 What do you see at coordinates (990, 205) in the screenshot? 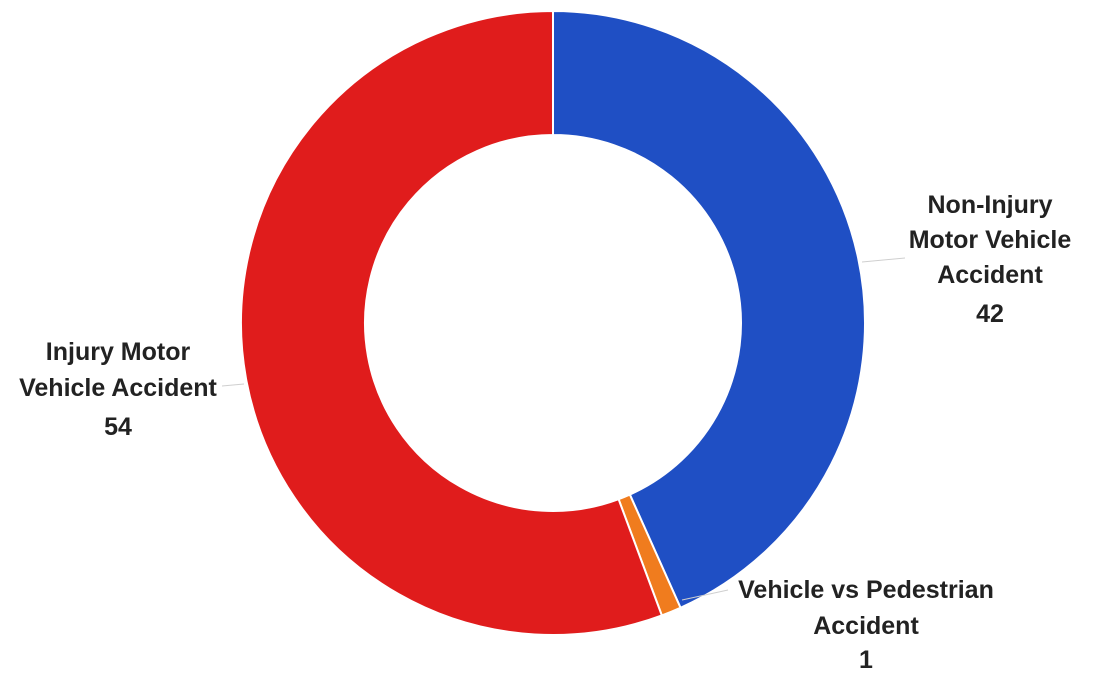
I see `data-label-non-injury-line-1: Non-Injury` at bounding box center [990, 205].